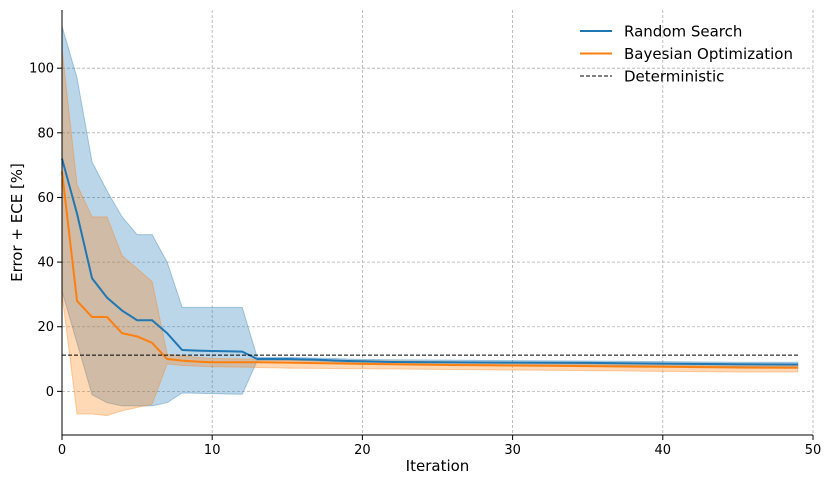 The height and width of the screenshot is (485, 830). What do you see at coordinates (663, 450) in the screenshot?
I see `x-tick-label-40: 40` at bounding box center [663, 450].